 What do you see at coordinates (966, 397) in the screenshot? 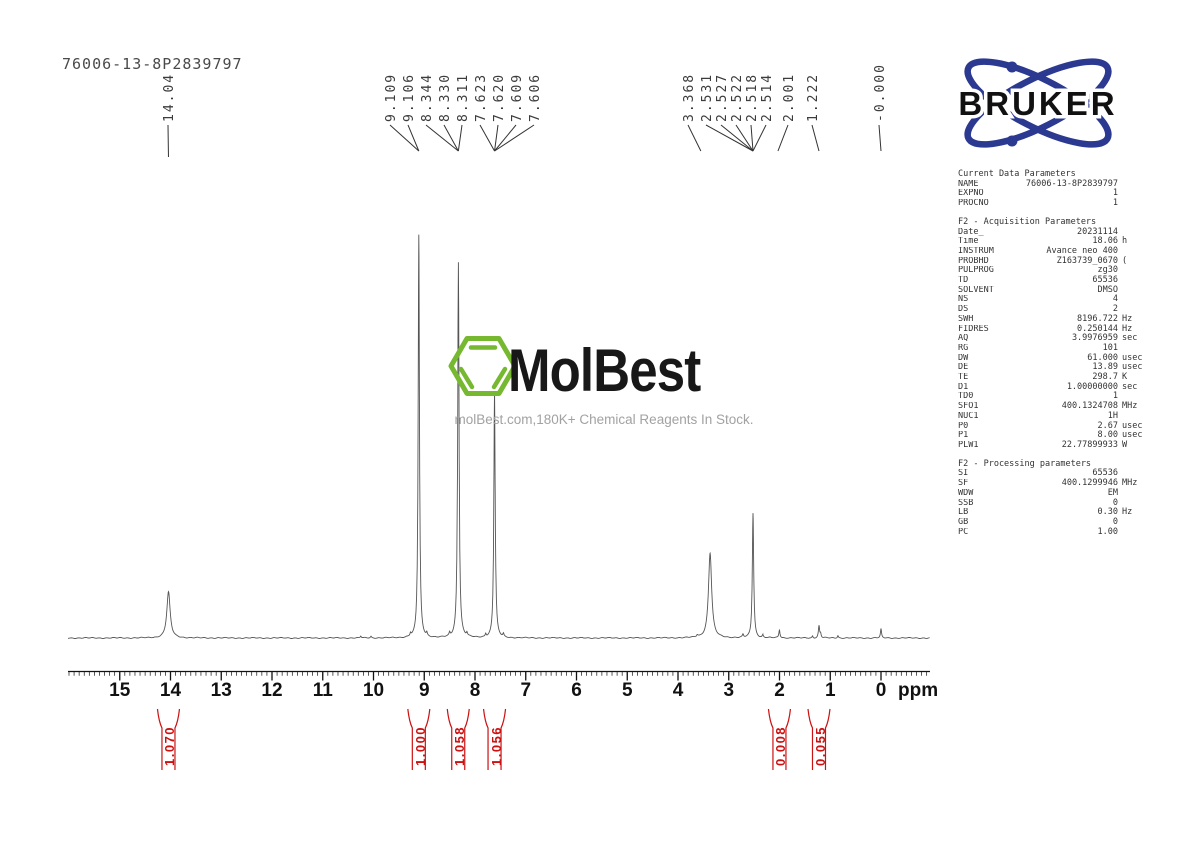
I see `param-key: TD0` at bounding box center [966, 397].